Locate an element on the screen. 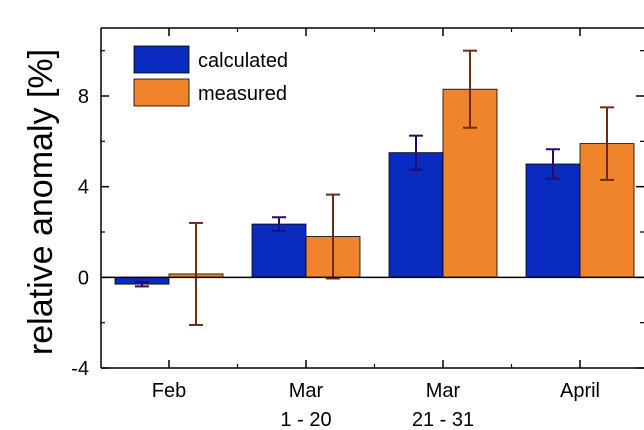 This screenshot has width=644, height=430. y-tick-label: -4 is located at coordinates (80, 369).